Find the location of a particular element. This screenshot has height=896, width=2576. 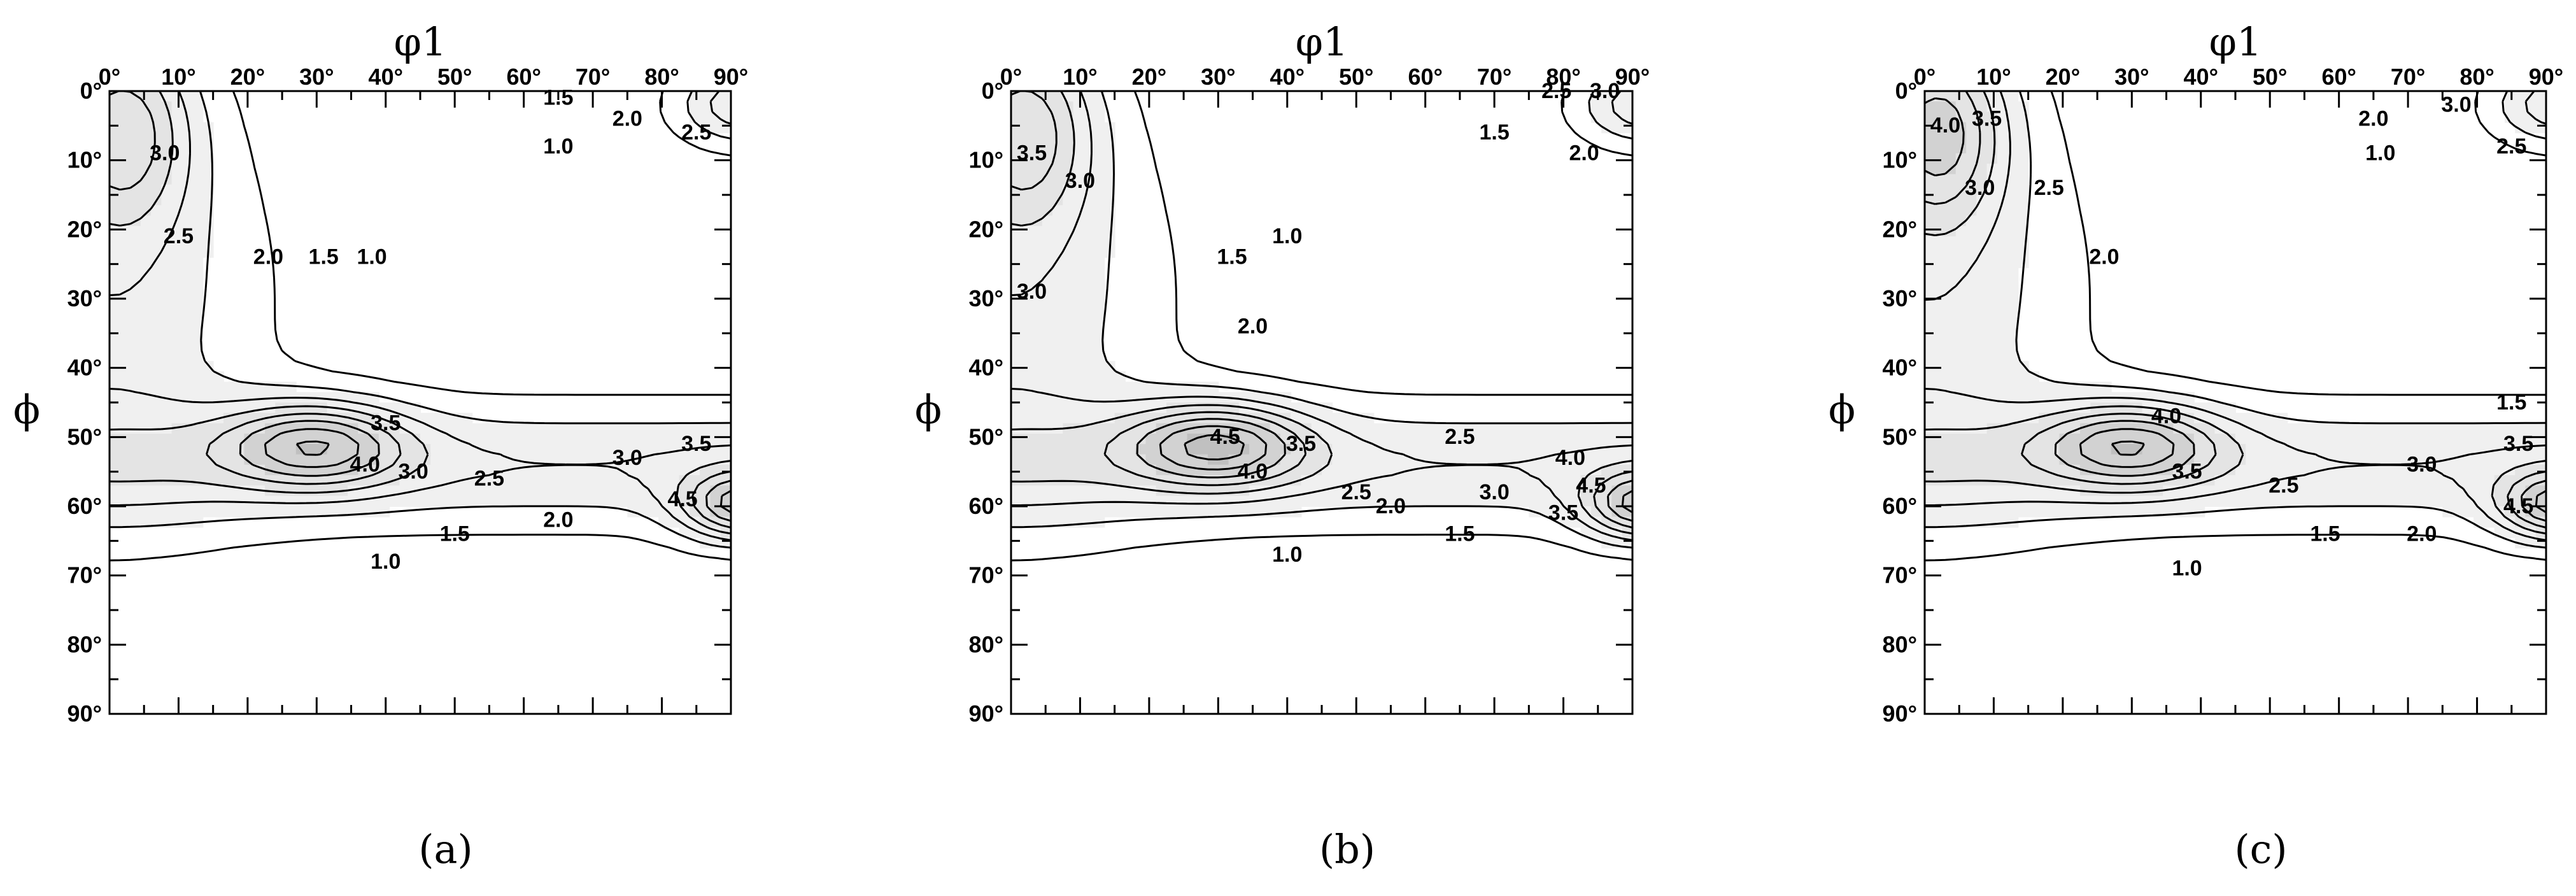

panel-label: (b) is located at coordinates (1347, 849).